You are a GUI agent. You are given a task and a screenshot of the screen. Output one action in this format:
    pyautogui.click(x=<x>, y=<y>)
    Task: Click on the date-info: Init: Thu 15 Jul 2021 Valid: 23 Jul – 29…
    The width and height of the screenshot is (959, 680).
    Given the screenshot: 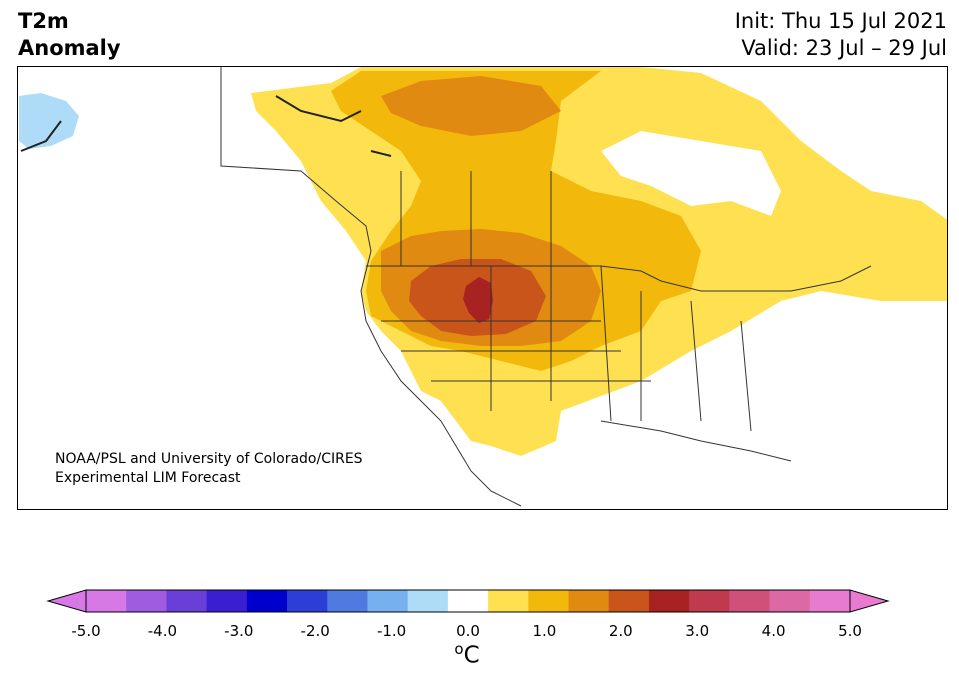 What is the action you would take?
    pyautogui.click(x=841, y=35)
    